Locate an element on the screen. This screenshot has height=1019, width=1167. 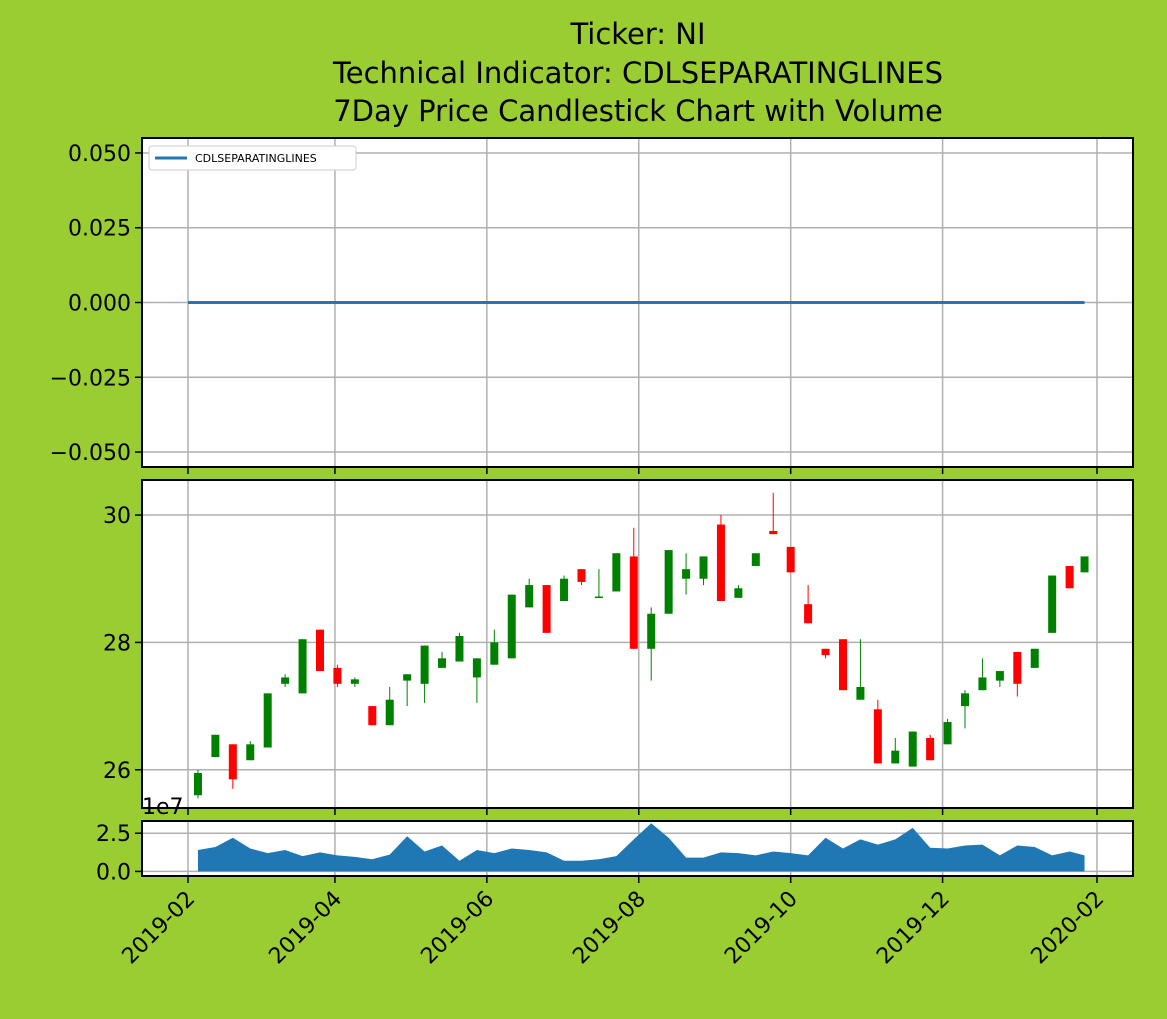
indicator-ytick-label-0: 0.050 is located at coordinates (99, 154).